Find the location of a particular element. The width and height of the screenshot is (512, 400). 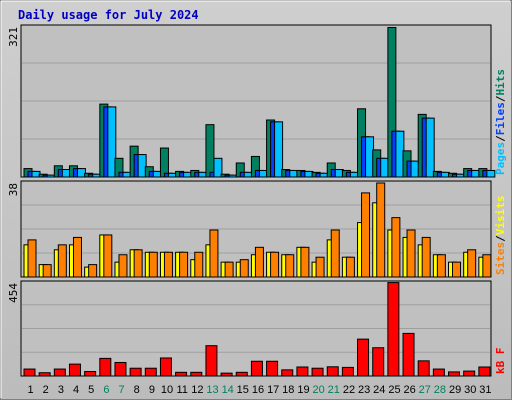

x-label-day-14: 14 is located at coordinates (228, 390).